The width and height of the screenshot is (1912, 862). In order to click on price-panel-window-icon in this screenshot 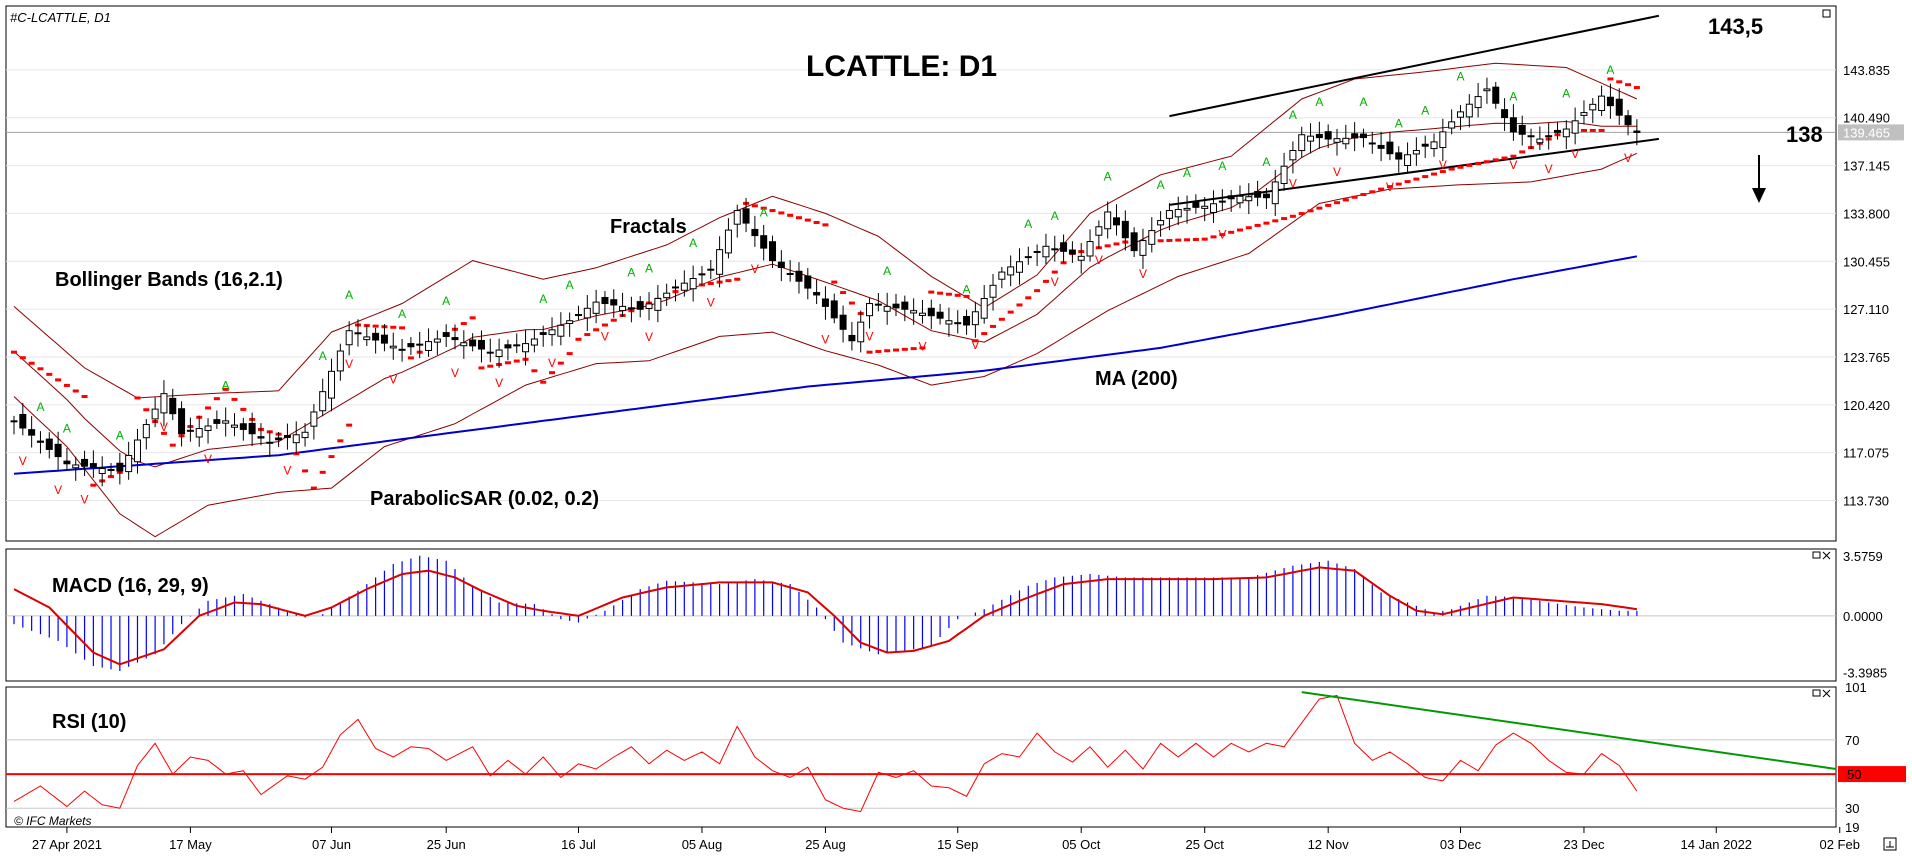, I will do `click(1826, 13)`.